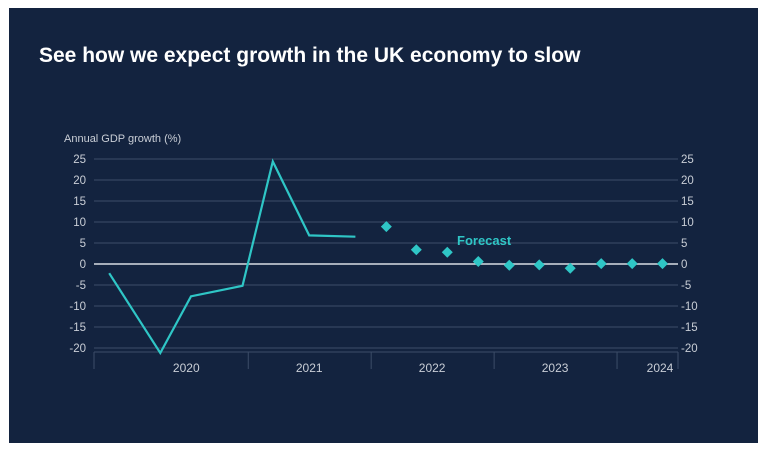  What do you see at coordinates (687, 202) in the screenshot?
I see `y-tick-label-right: 15` at bounding box center [687, 202].